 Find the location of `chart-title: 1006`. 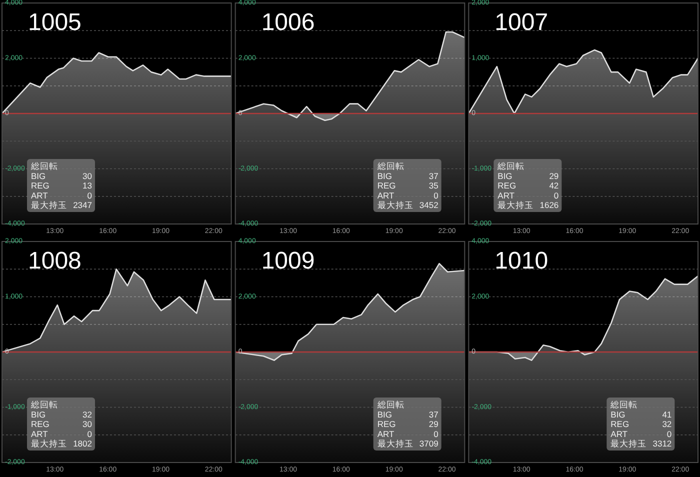

chart-title: 1006 is located at coordinates (288, 22).